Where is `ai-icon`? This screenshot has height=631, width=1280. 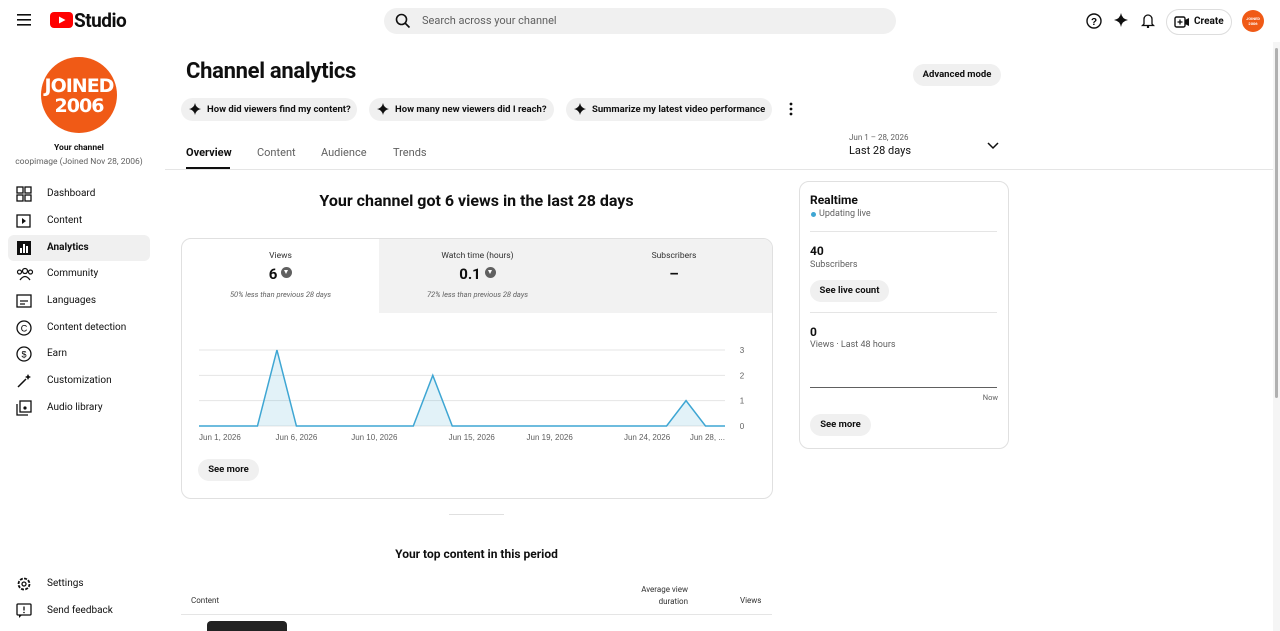
ai-icon is located at coordinates (1121, 20).